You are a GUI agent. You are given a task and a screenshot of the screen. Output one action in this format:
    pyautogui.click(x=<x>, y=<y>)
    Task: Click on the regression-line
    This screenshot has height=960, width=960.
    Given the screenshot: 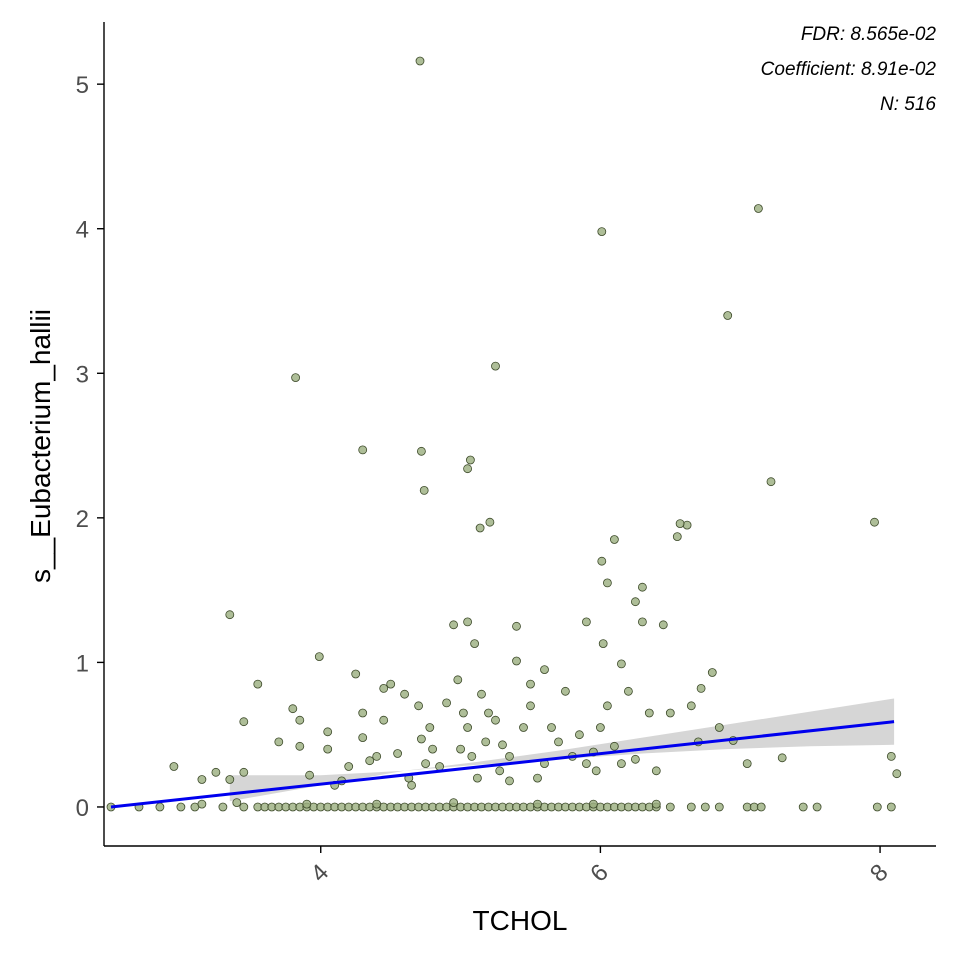 What is the action you would take?
    pyautogui.click(x=502, y=764)
    